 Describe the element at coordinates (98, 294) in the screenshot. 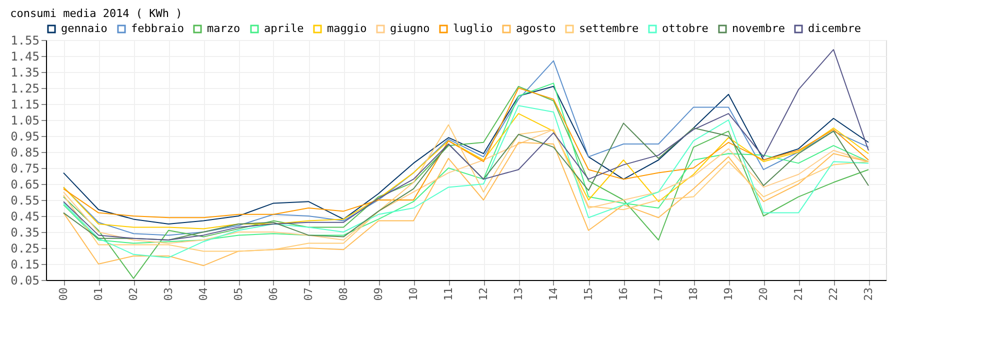

I see `x-tick-label: 01` at that location.